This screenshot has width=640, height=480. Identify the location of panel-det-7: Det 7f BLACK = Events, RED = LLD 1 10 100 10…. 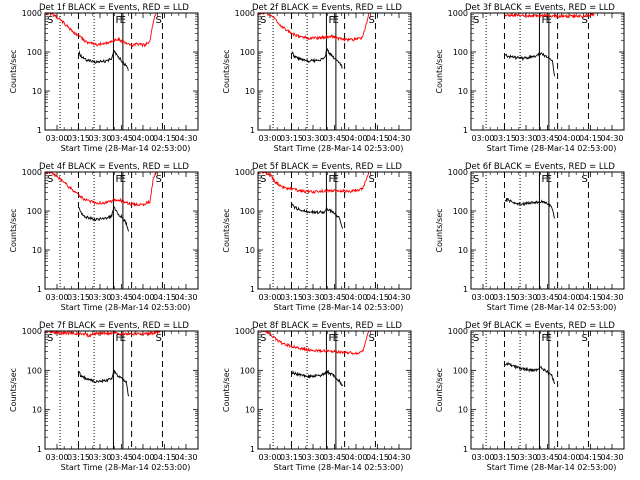
(104, 396).